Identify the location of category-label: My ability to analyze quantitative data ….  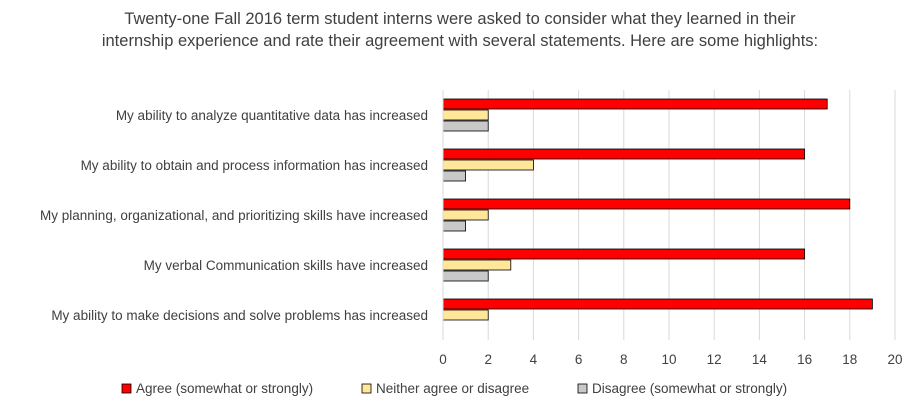
(272, 115).